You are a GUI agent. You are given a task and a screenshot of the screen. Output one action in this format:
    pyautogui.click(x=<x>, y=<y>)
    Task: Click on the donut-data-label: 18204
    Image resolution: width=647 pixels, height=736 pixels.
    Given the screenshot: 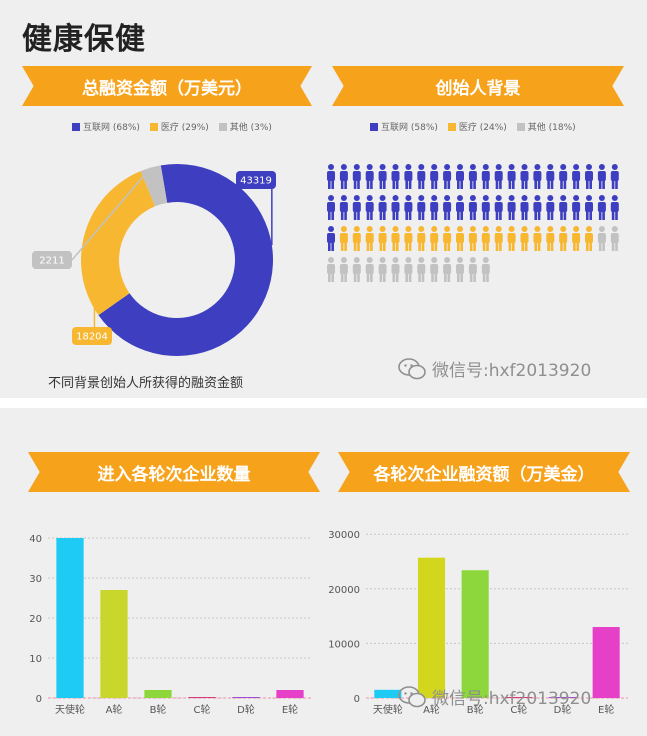 What is the action you would take?
    pyautogui.click(x=92, y=337)
    